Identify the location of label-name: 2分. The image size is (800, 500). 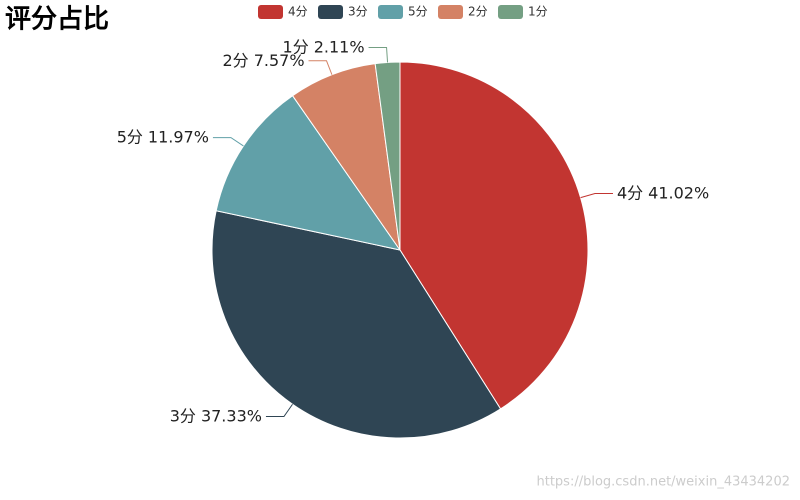
(236, 59).